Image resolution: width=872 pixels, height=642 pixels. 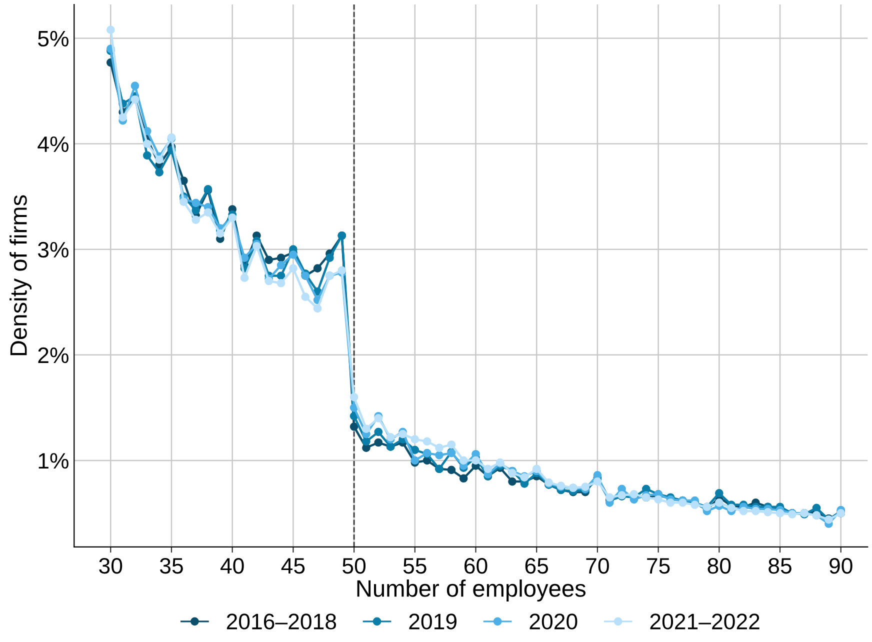 What do you see at coordinates (53, 461) in the screenshot?
I see `y-tick-label: 1%` at bounding box center [53, 461].